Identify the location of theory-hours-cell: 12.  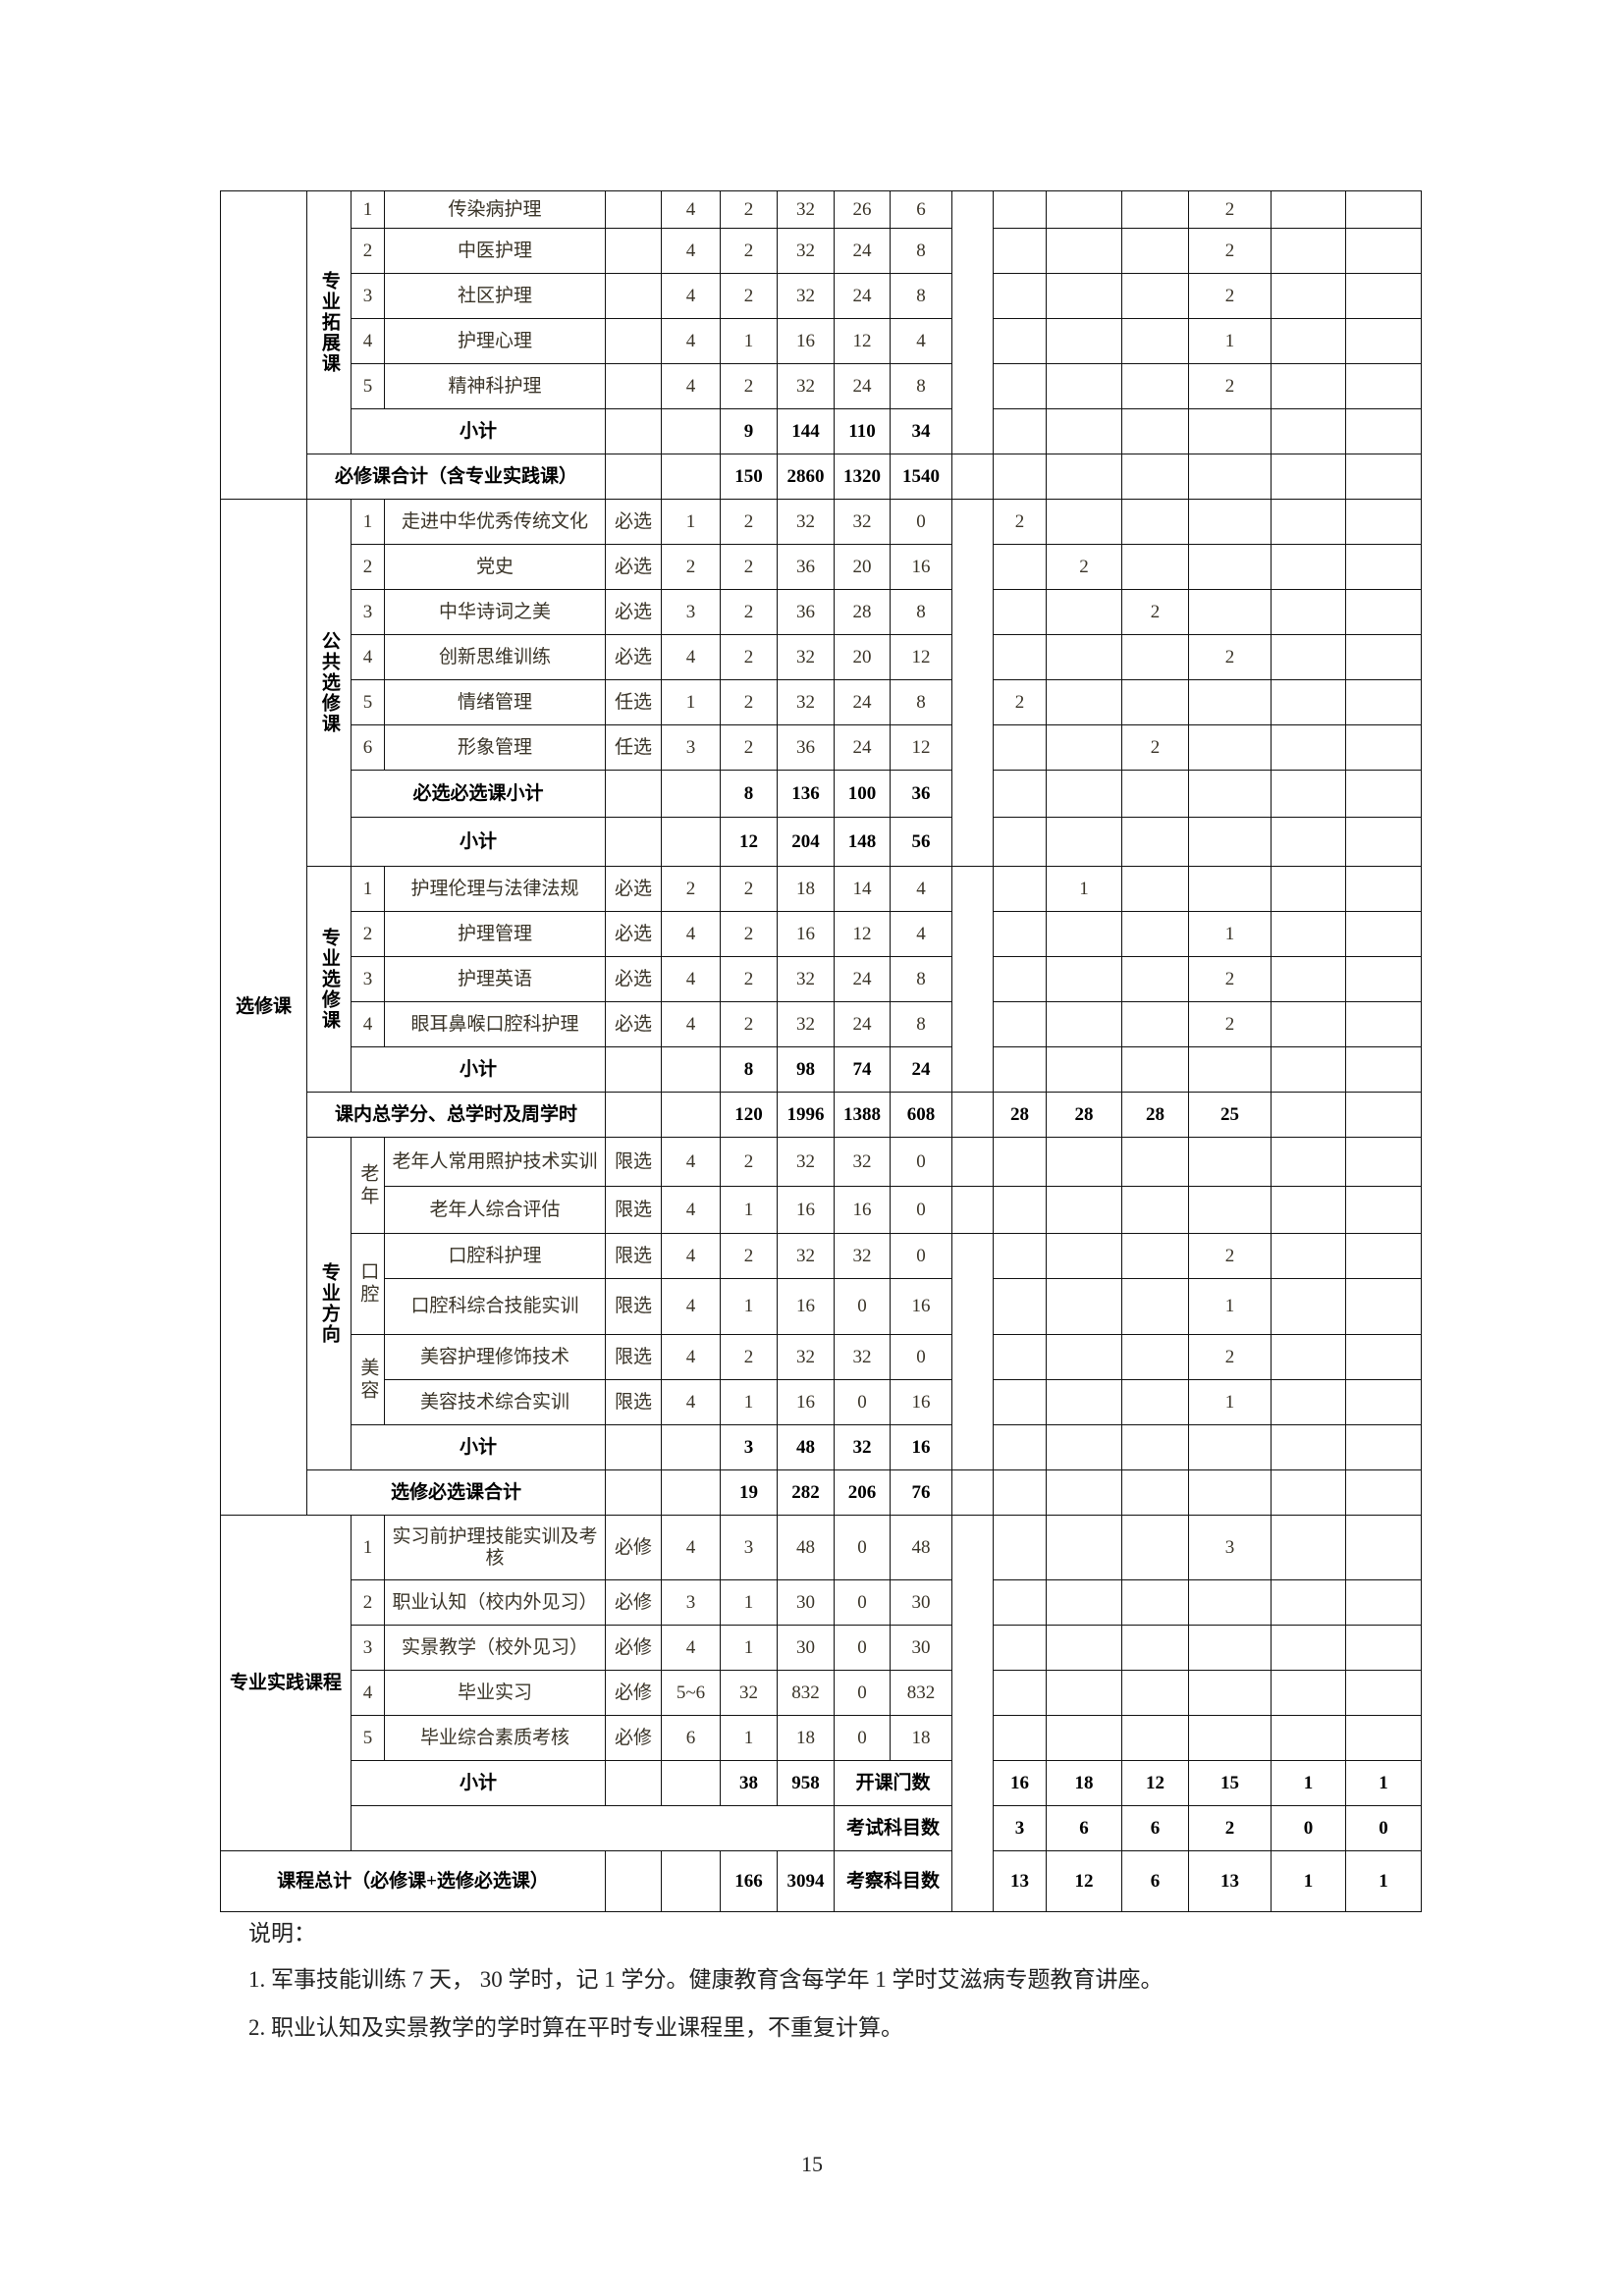
(862, 934).